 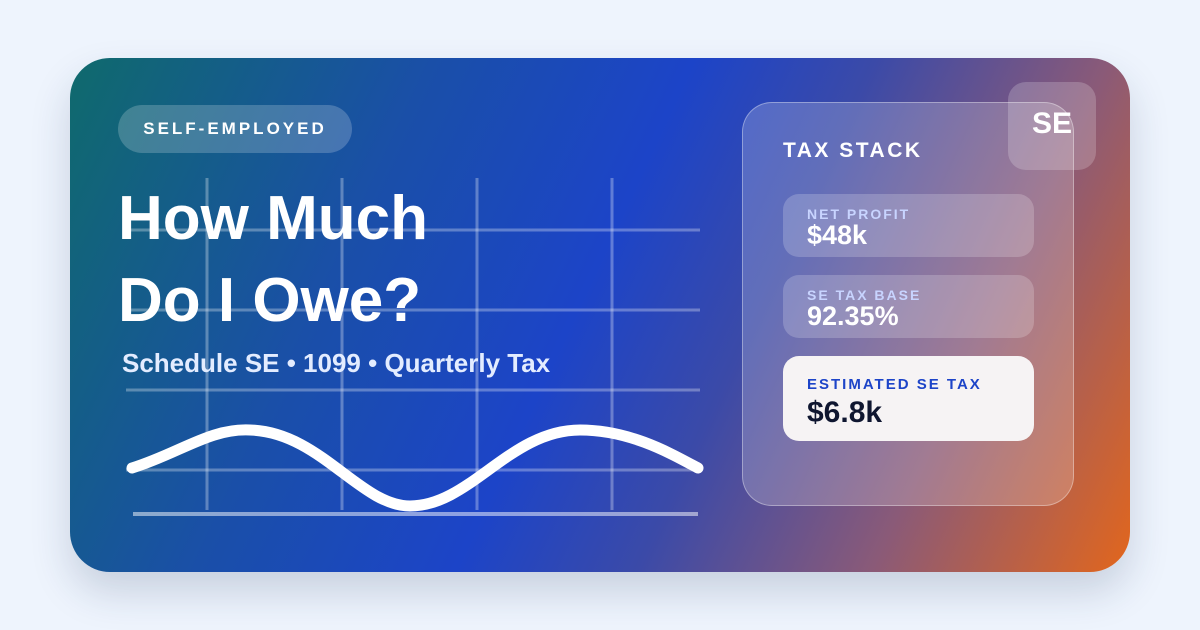 What do you see at coordinates (908, 398) in the screenshot?
I see `stat-card-highlight: ESTIMATED SE TAX $6.8k` at bounding box center [908, 398].